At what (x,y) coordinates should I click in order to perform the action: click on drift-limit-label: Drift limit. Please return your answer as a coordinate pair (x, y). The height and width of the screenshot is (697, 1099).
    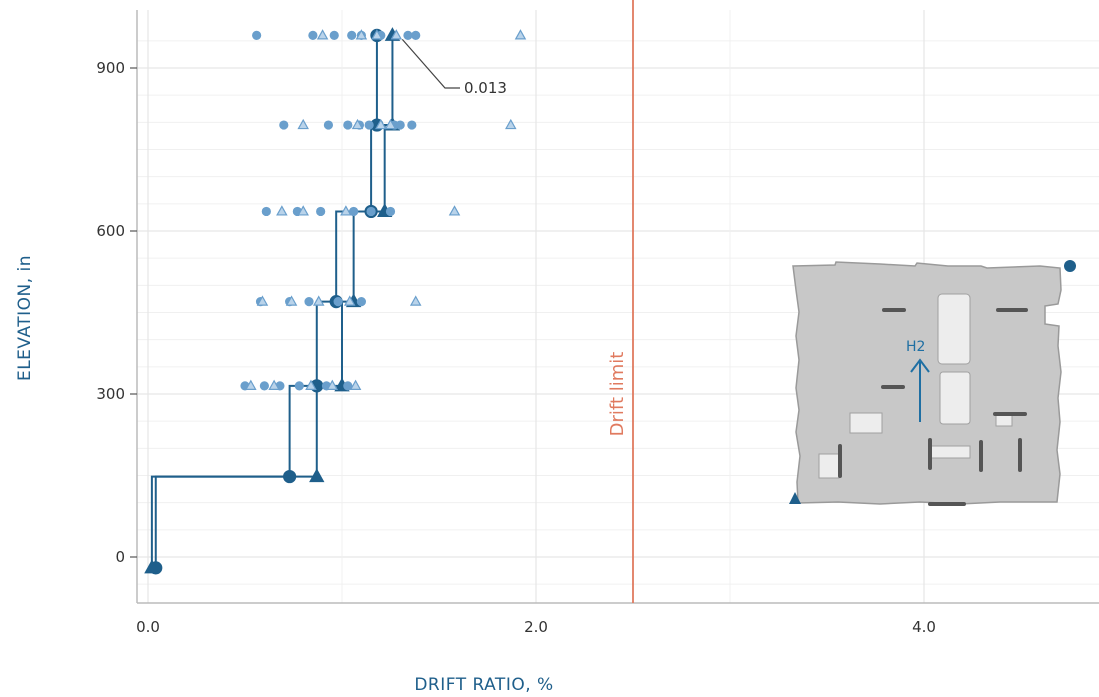
    Looking at the image, I should click on (617, 394).